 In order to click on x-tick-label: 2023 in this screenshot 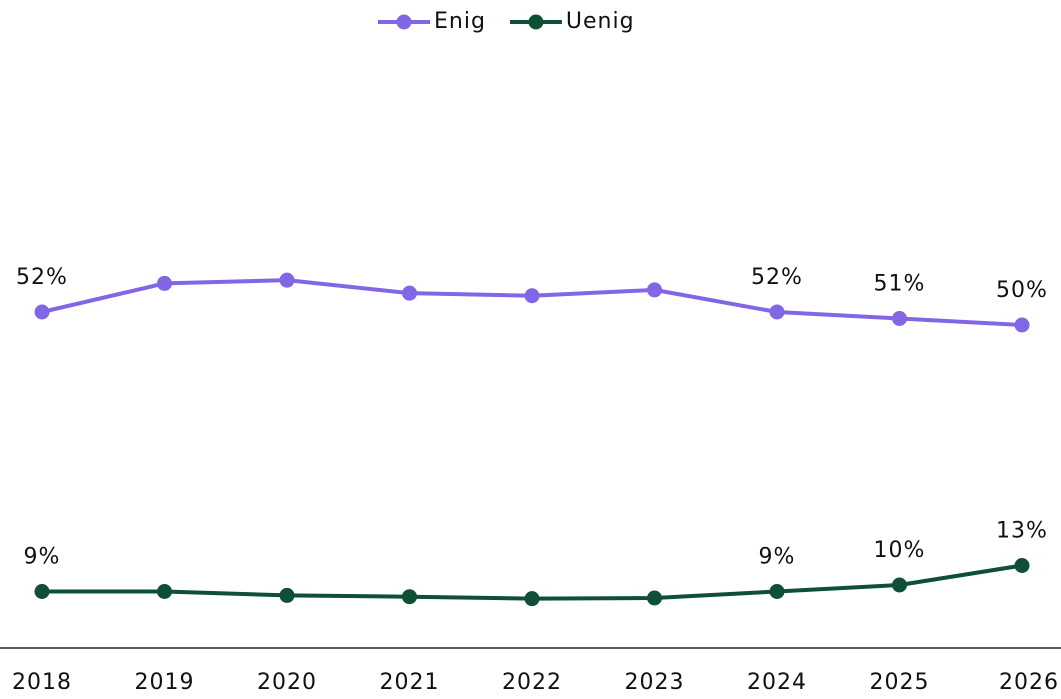, I will do `click(655, 682)`.